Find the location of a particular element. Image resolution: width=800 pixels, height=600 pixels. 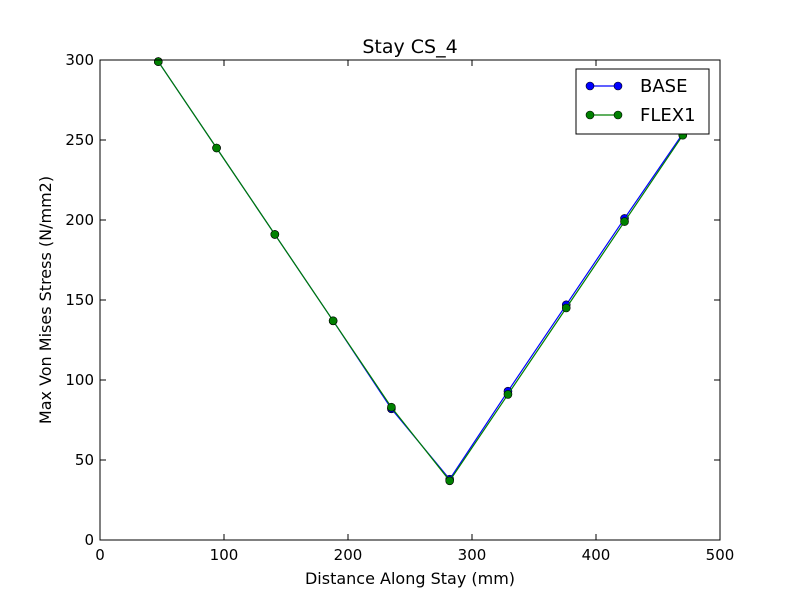

y-tick-label: 300 is located at coordinates (79, 60).